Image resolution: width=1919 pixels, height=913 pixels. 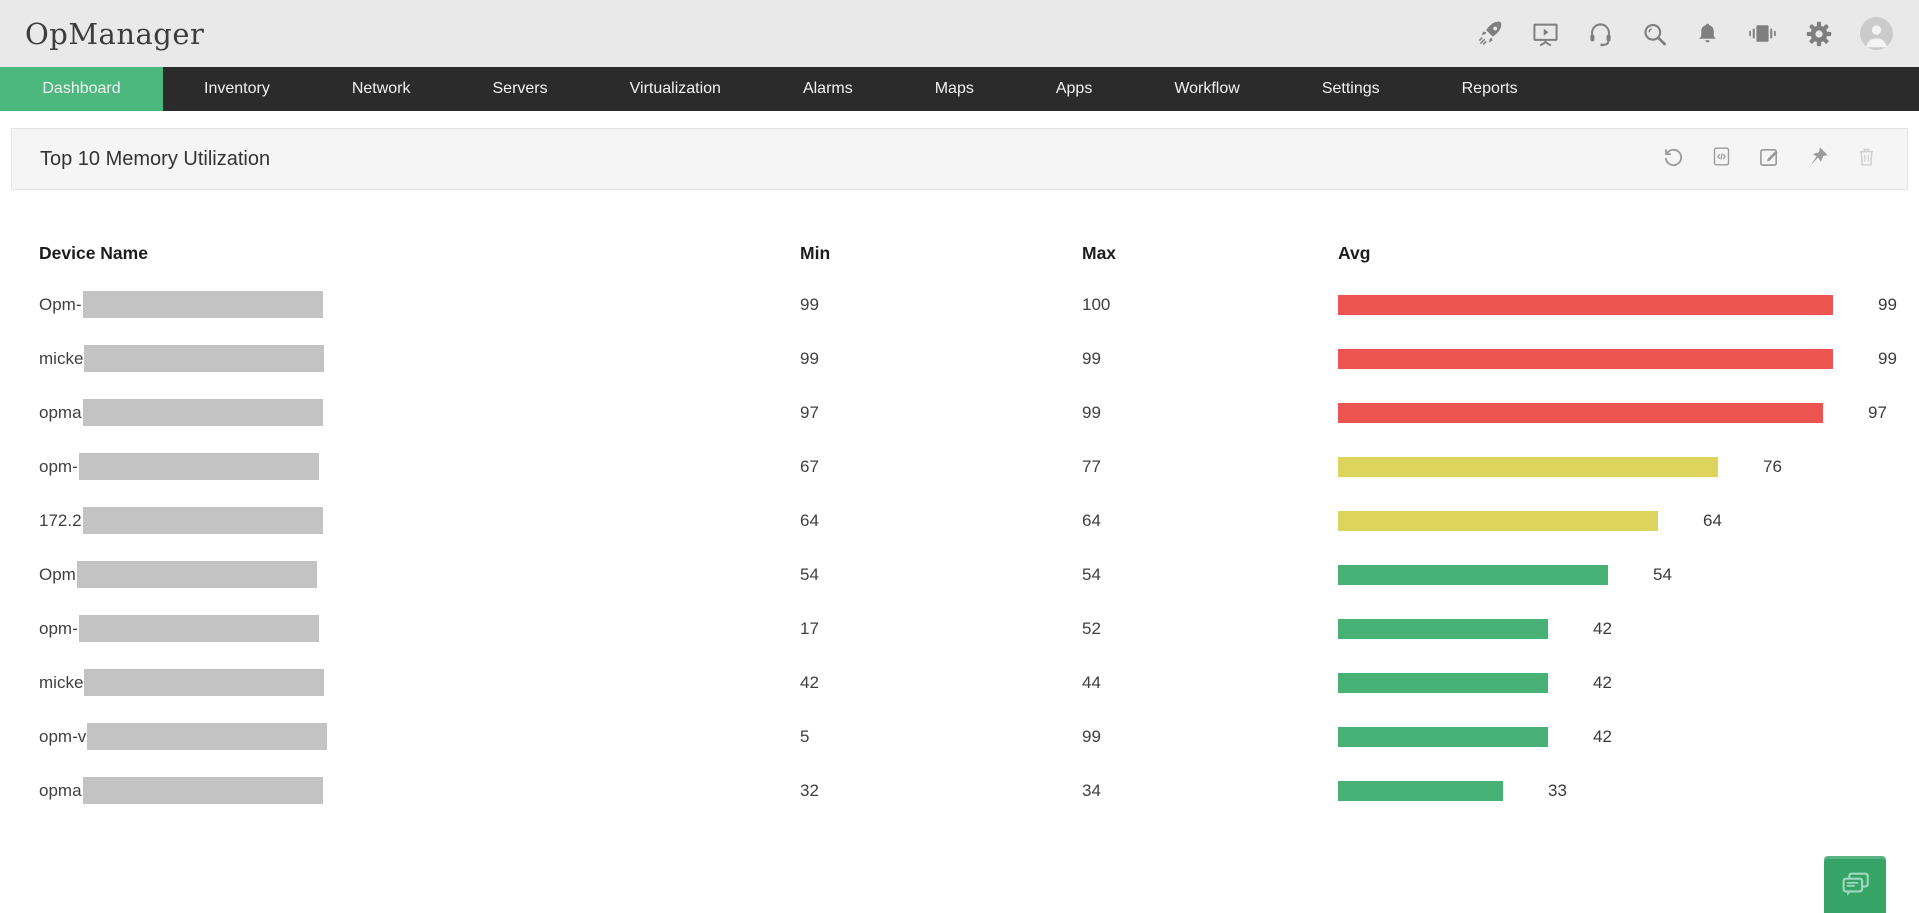 I want to click on avg-bar-cell: 54, so click(x=1609, y=575).